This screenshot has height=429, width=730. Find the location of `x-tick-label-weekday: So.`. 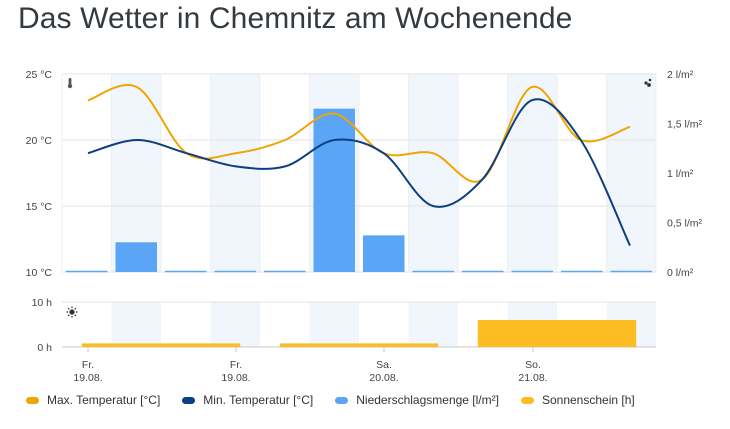

x-tick-label-weekday: So. is located at coordinates (533, 365).